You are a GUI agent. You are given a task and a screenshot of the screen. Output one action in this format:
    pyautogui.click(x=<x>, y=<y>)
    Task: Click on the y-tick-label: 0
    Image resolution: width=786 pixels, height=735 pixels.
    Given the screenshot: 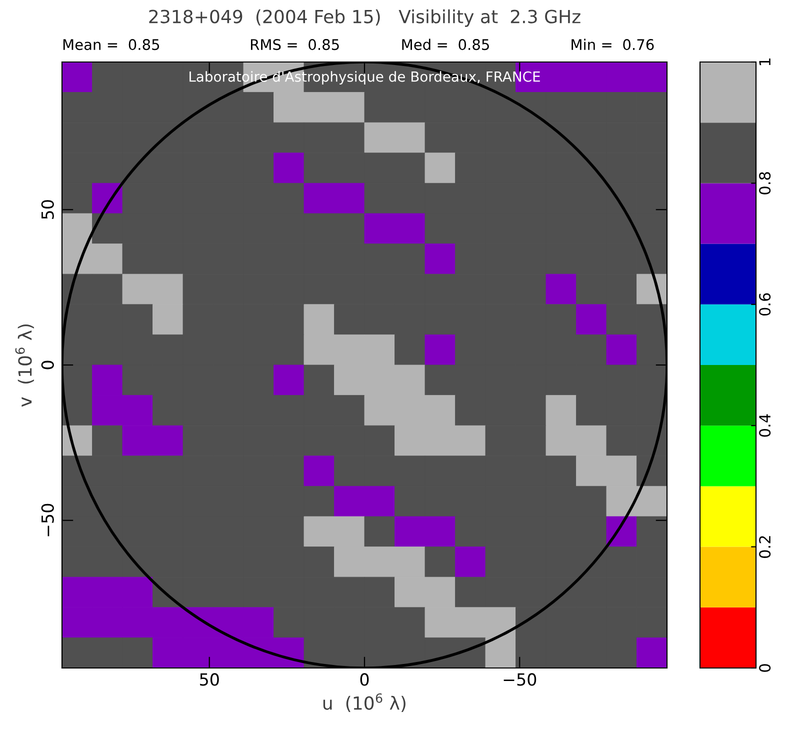 What is the action you would take?
    pyautogui.click(x=47, y=365)
    